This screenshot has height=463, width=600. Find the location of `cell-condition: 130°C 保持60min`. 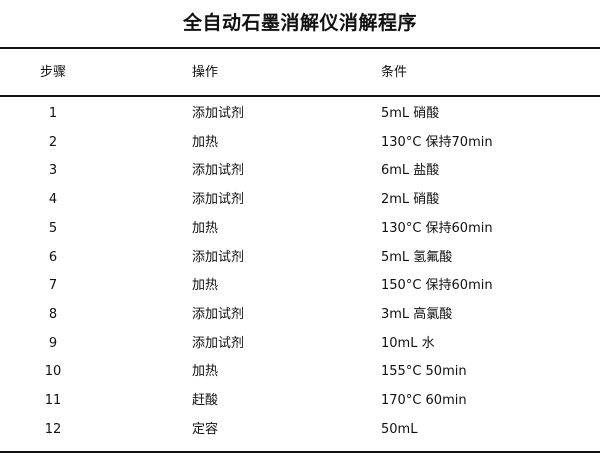

cell-condition: 130°C 保持60min is located at coordinates (437, 228).